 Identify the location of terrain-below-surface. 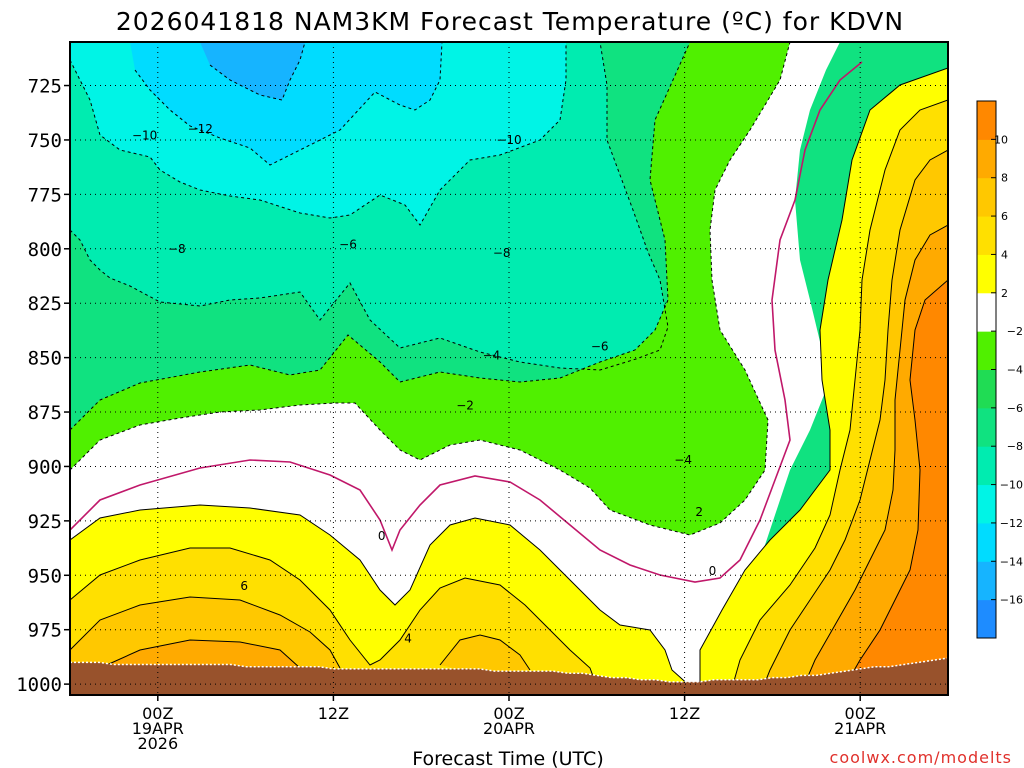
(509, 676).